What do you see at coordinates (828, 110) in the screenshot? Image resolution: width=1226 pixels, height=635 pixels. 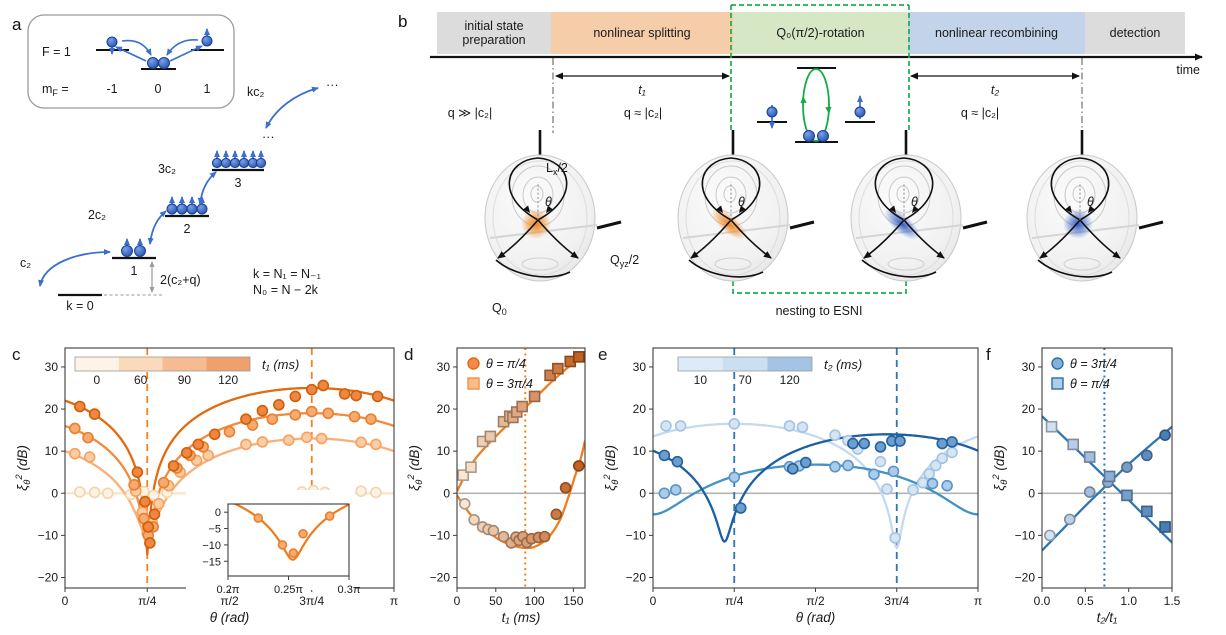 I see `rotation-arrowhead` at bounding box center [828, 110].